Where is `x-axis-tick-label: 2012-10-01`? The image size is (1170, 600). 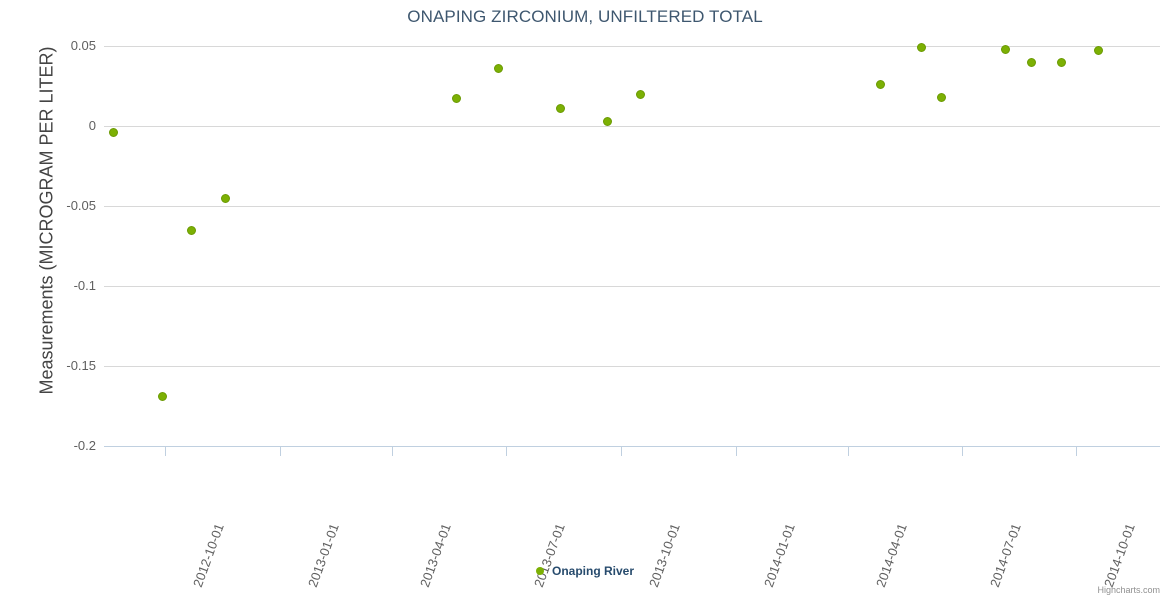
x-axis-tick-label: 2012-10-01 is located at coordinates (220, 524).